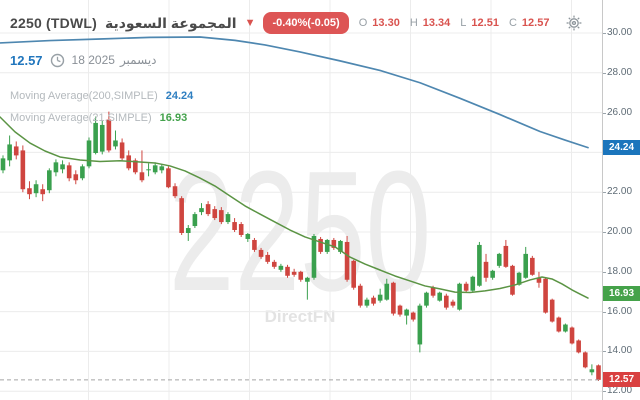 This screenshot has width=640, height=400. I want to click on legend-ma200: Moving Average(200,SIMPLE) 24.24, so click(101, 96).